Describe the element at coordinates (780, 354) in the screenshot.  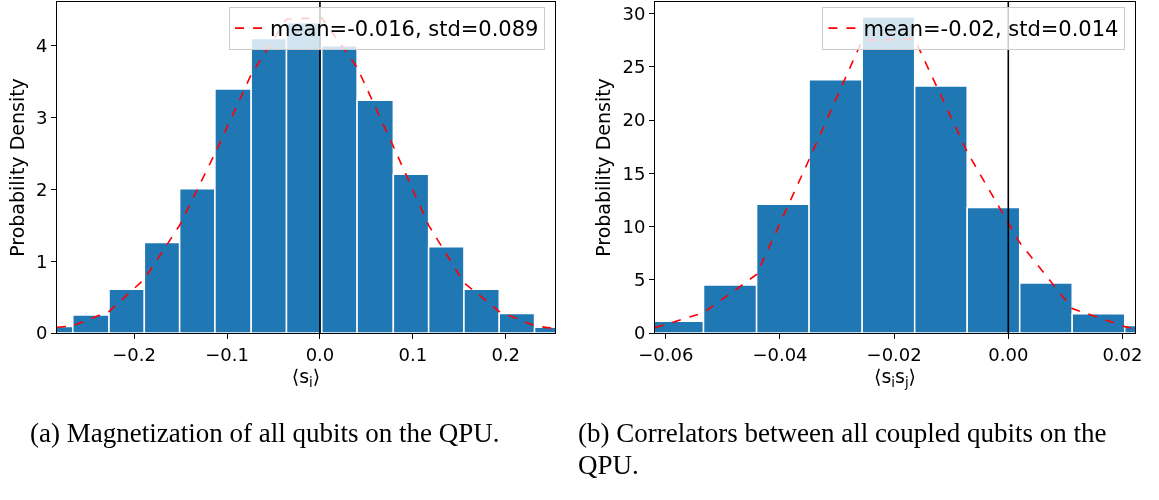
I see `x-tick-label: −0.04` at that location.